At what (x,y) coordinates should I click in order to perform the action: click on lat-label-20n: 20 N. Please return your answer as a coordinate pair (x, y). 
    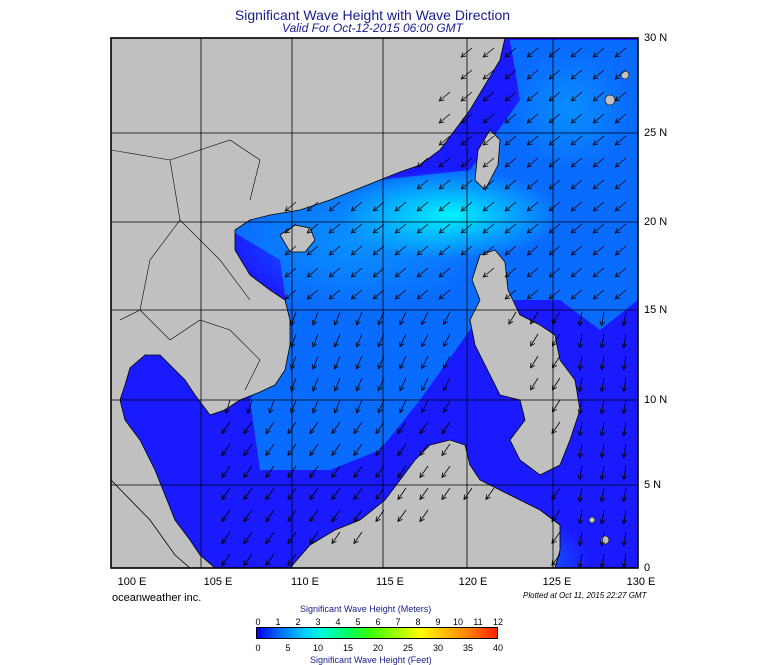
    Looking at the image, I should click on (656, 222).